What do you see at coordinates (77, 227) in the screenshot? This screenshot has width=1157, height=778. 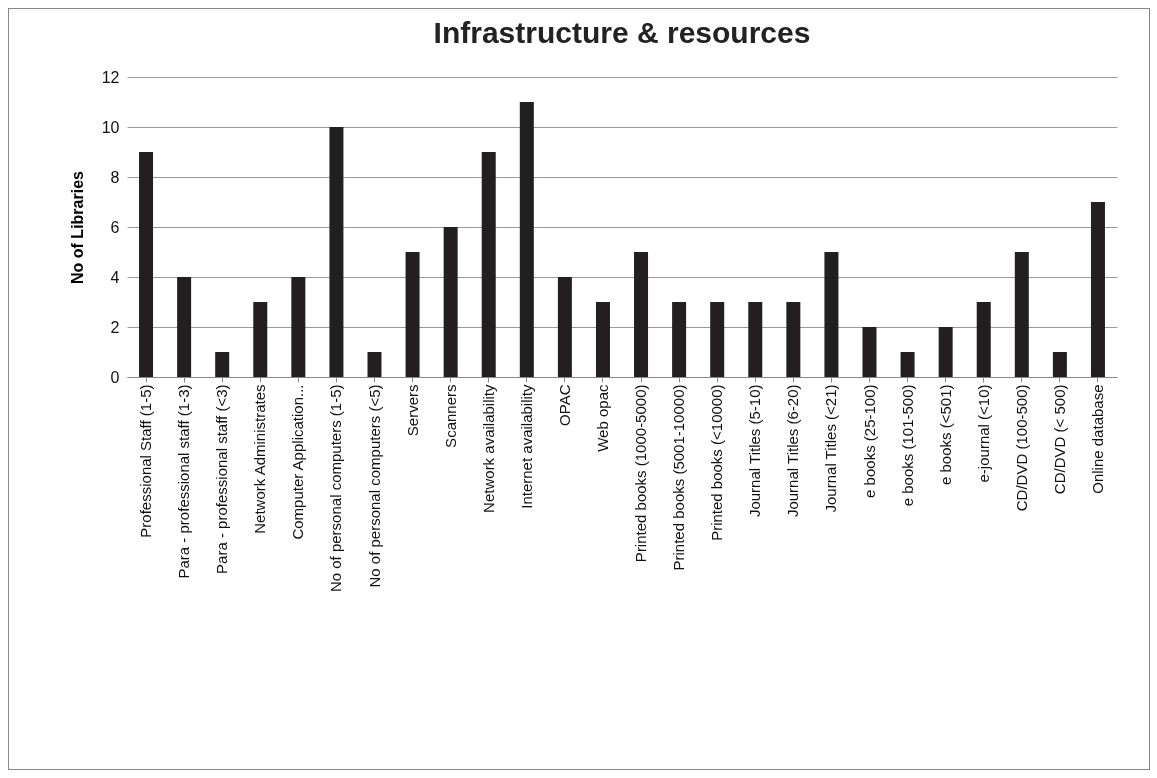 I see `y-axis-title: No of Libraries` at bounding box center [77, 227].